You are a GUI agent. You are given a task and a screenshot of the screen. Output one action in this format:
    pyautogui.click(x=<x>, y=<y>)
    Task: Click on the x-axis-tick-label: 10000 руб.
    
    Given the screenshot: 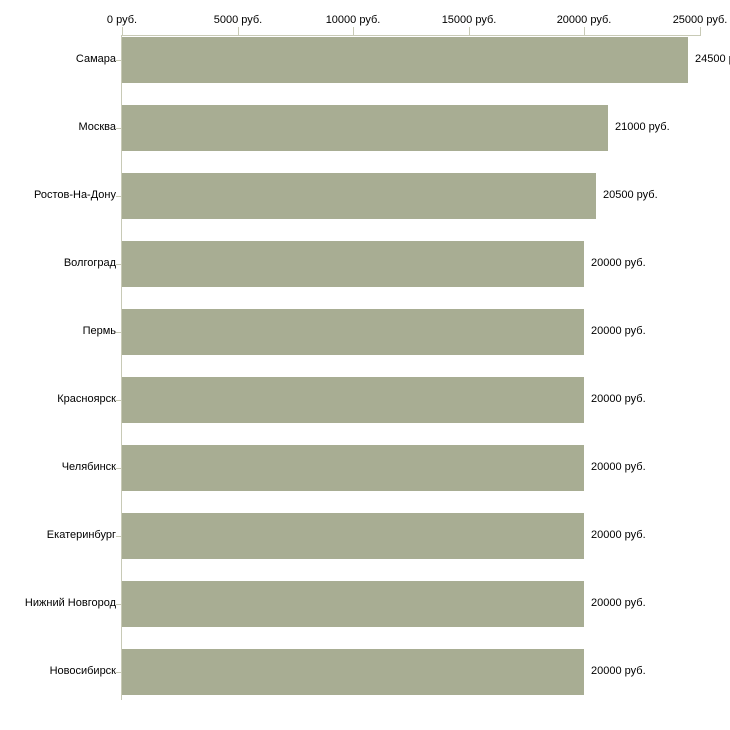 What is the action you would take?
    pyautogui.click(x=353, y=20)
    